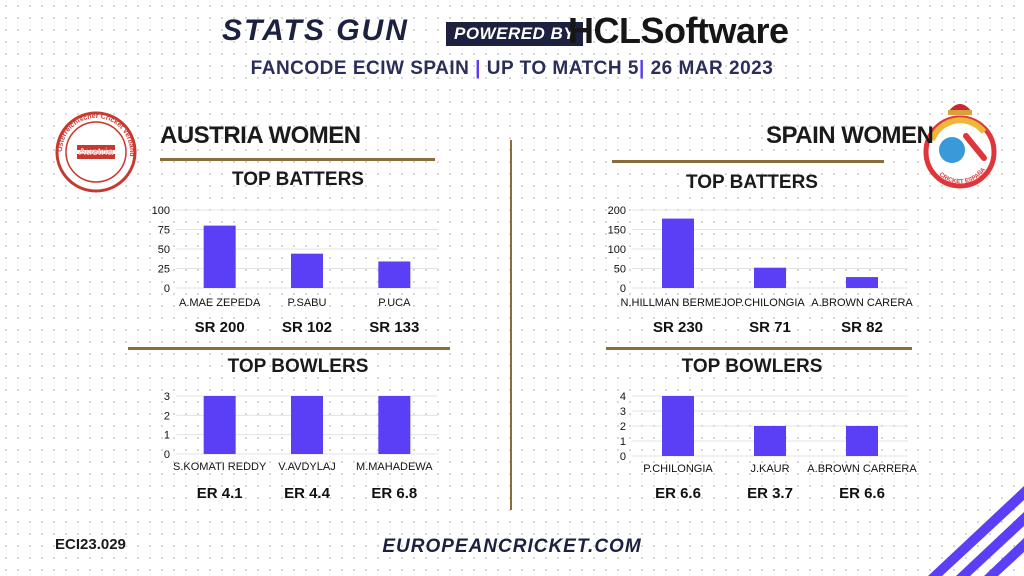 The width and height of the screenshot is (1024, 576). I want to click on stat-label: ER 3.7, so click(770, 493).